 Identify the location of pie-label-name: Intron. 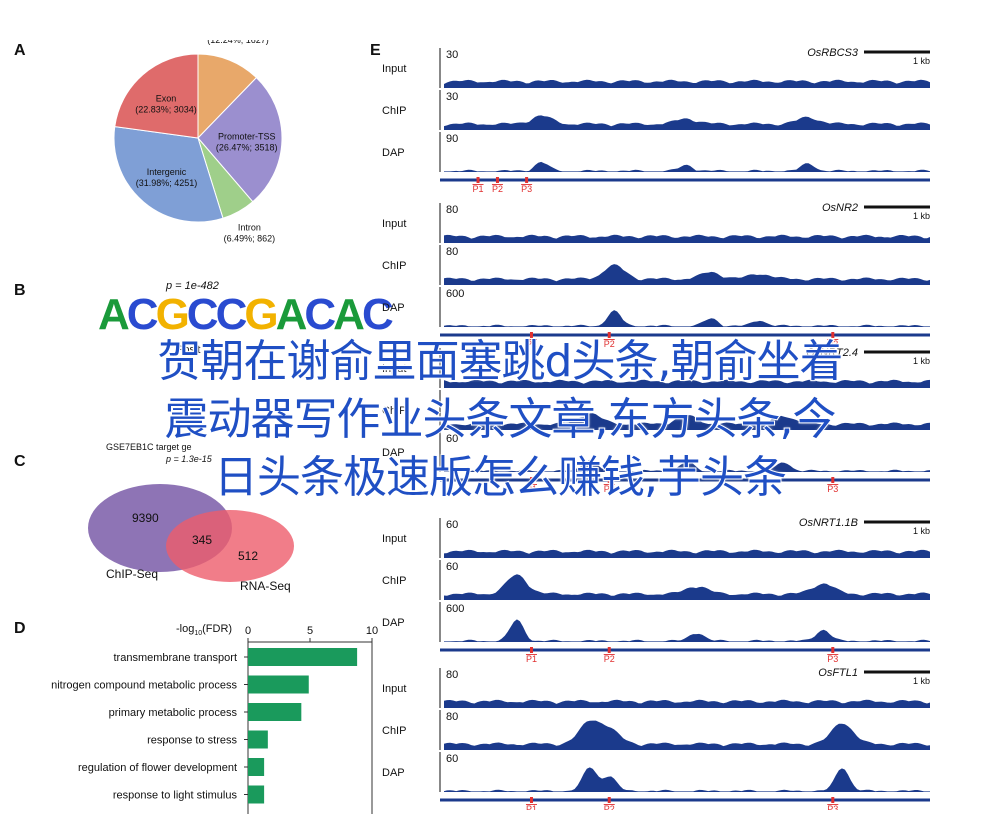
(249, 228).